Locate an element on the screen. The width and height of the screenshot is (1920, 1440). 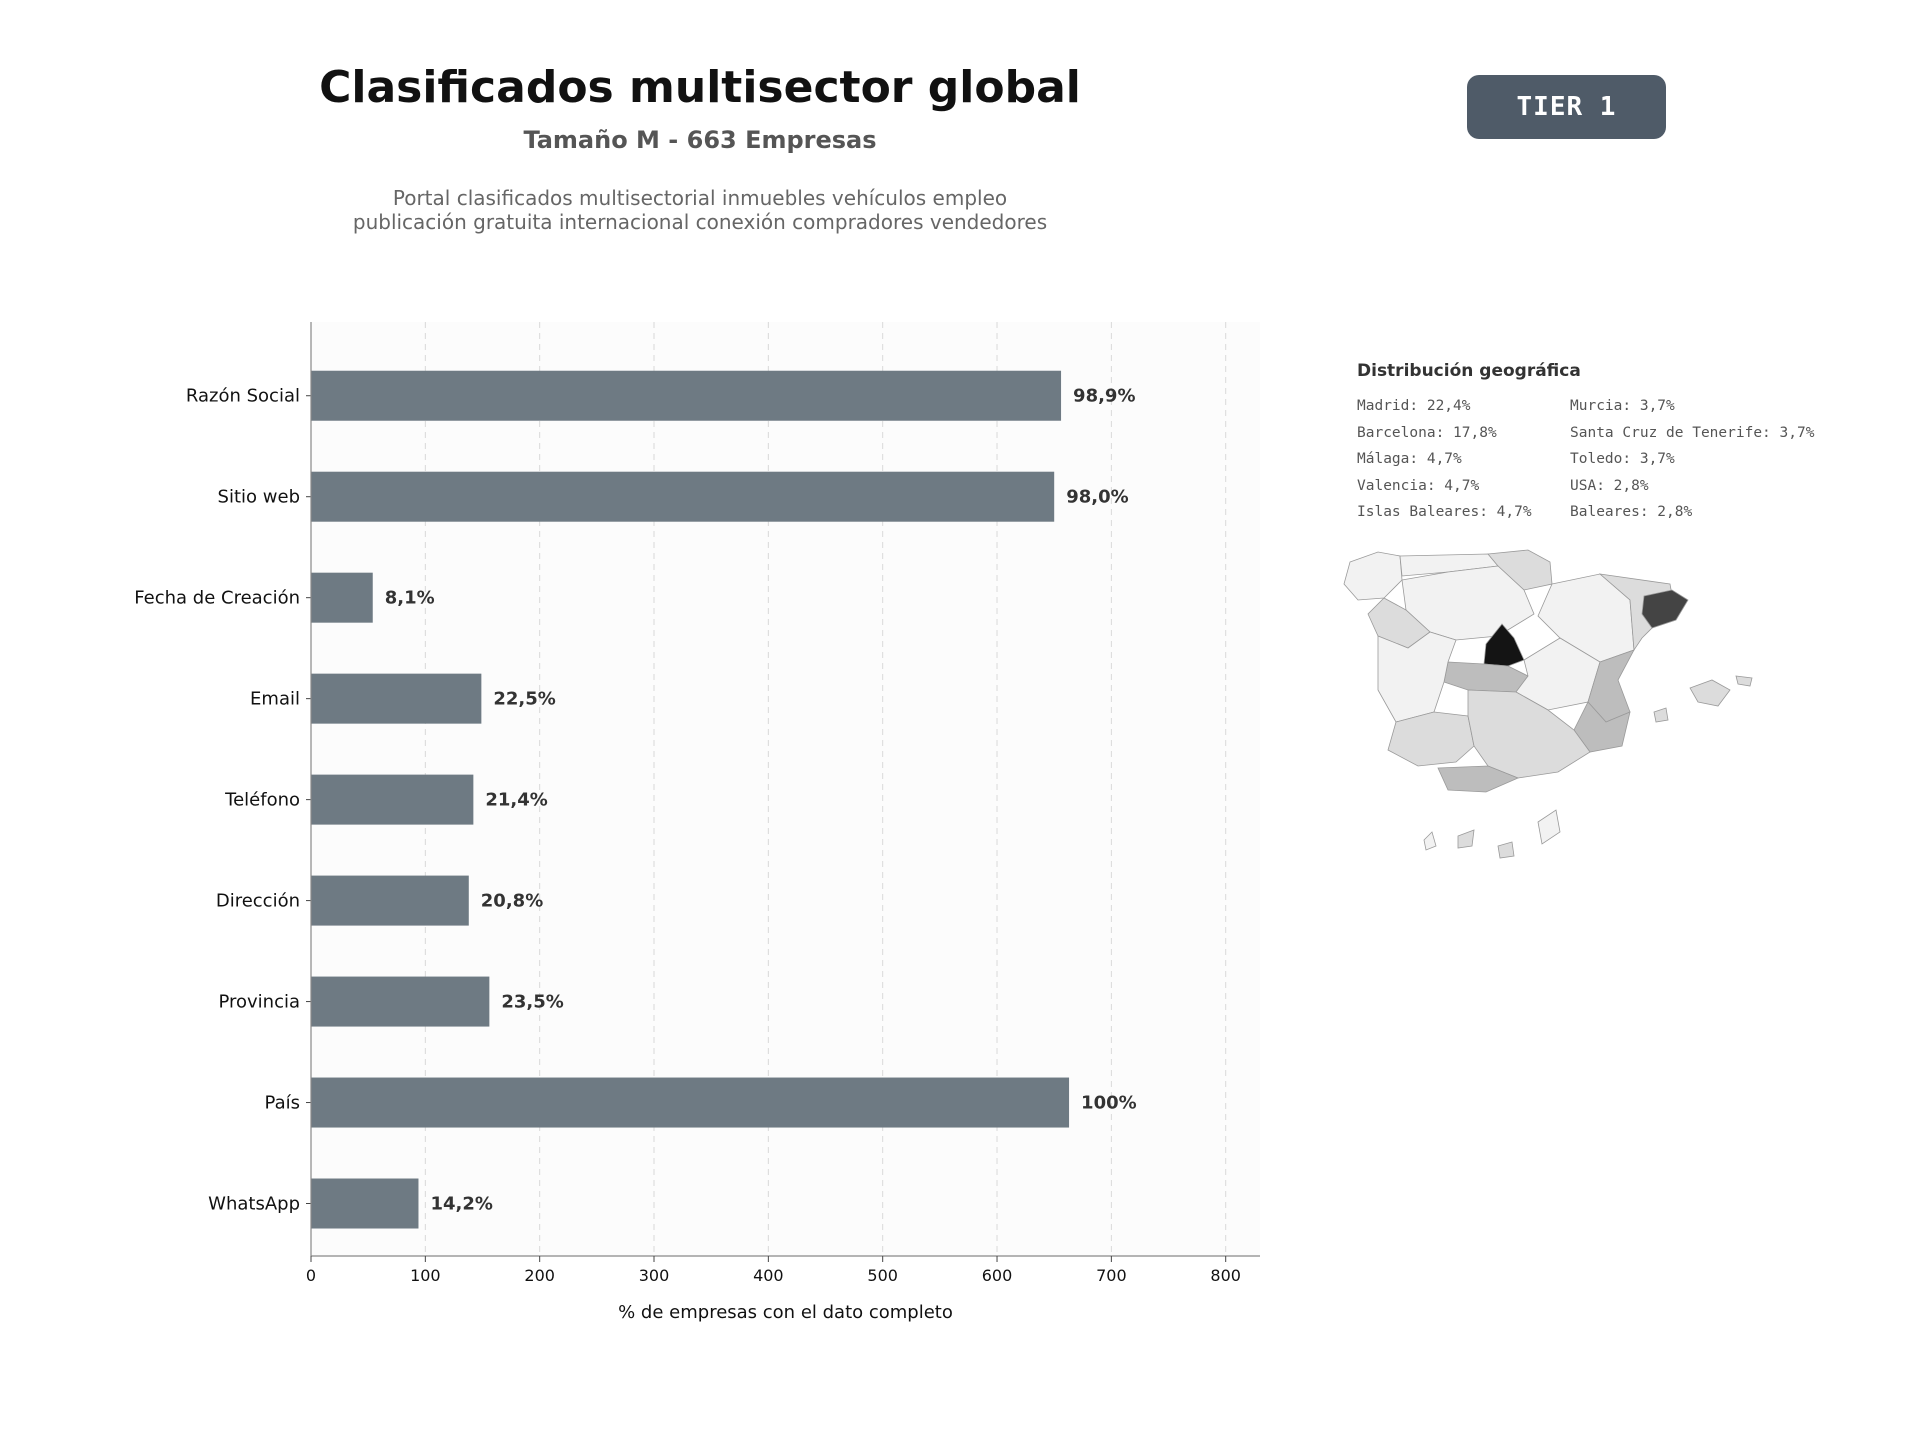
x-tick-label: 400 is located at coordinates (768, 1275).